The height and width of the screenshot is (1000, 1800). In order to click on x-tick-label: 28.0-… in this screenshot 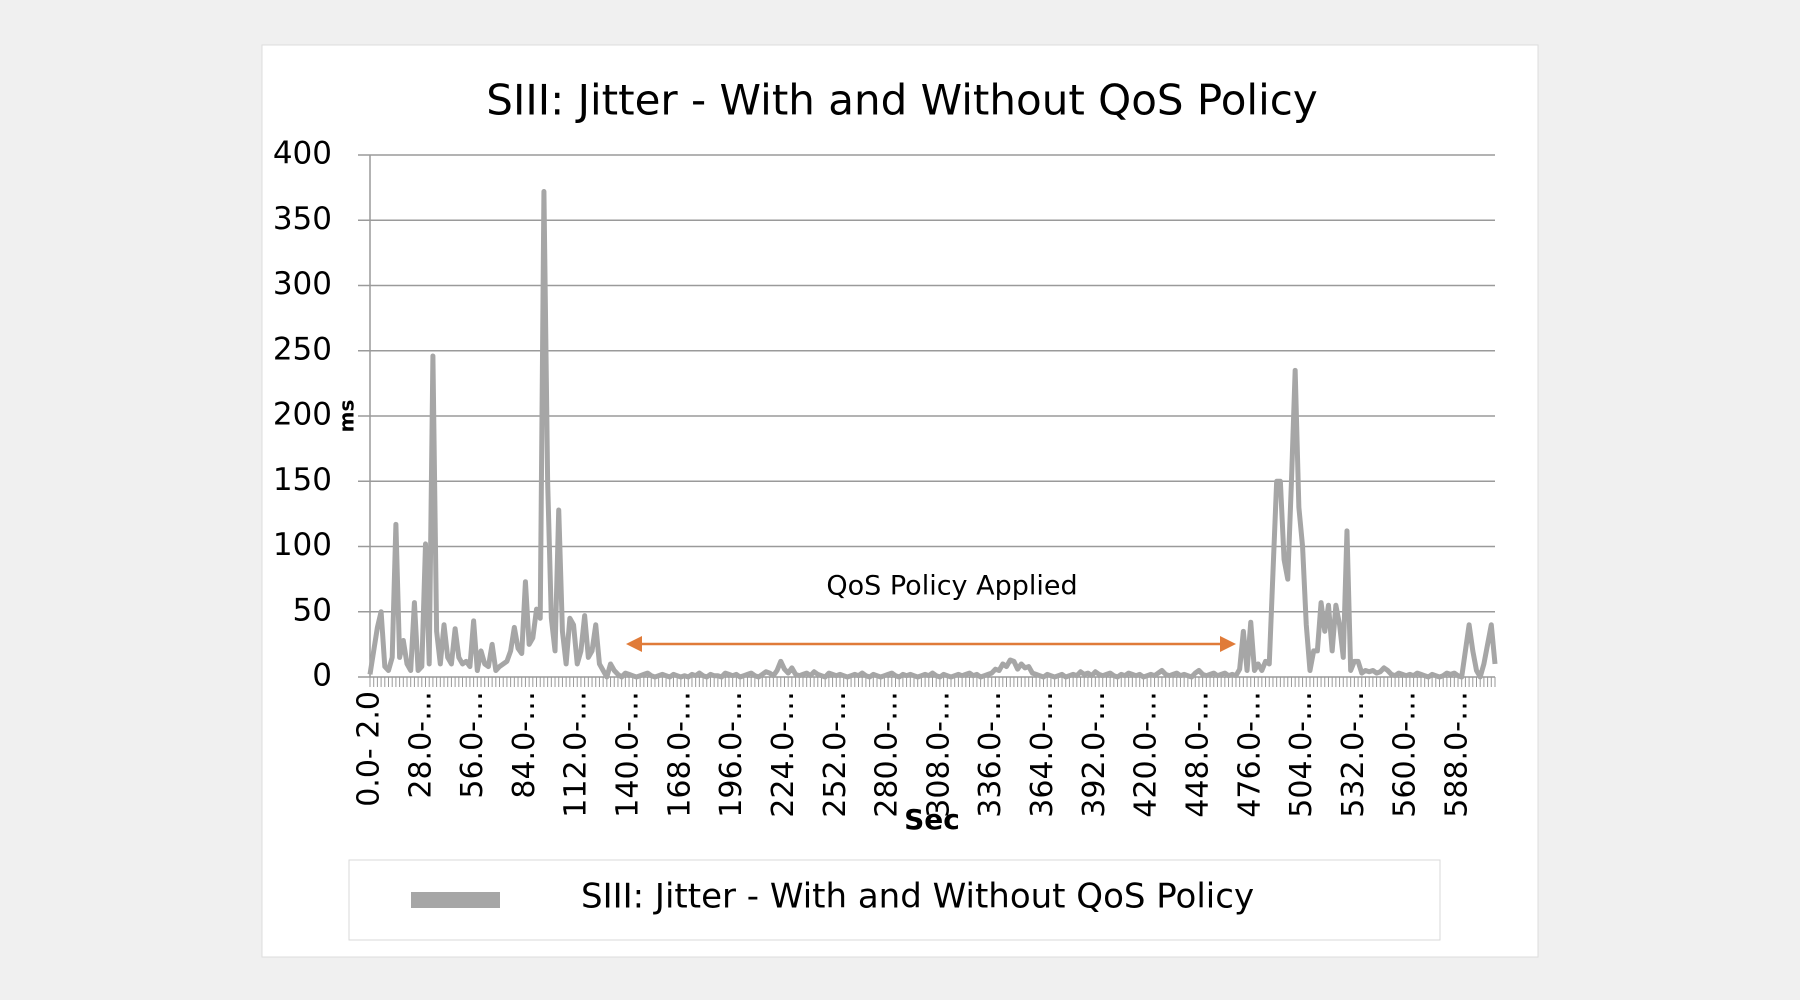, I will do `click(420, 745)`.